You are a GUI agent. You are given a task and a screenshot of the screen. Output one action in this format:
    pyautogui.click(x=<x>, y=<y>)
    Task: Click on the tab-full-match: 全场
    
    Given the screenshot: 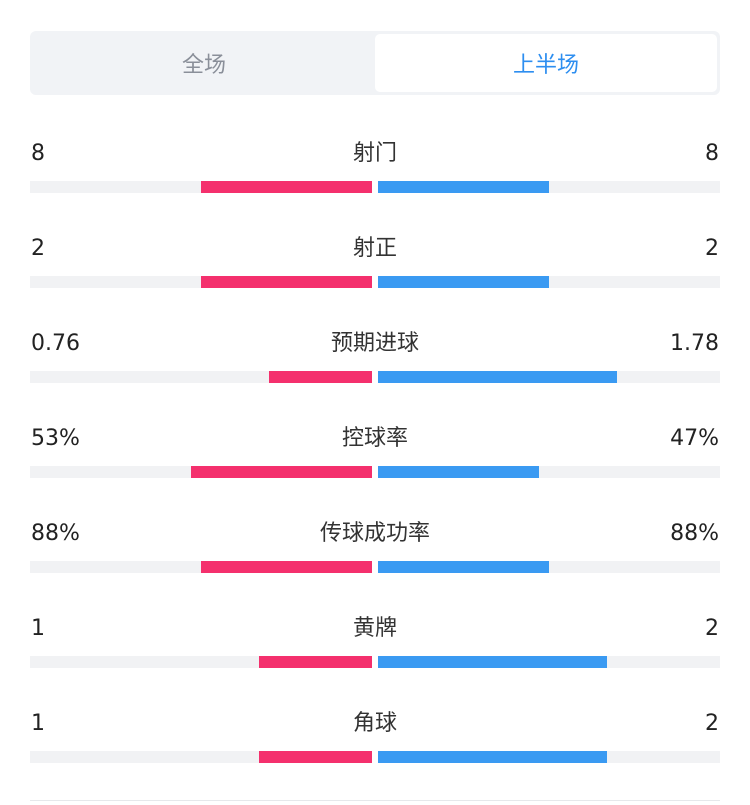 What is the action you would take?
    pyautogui.click(x=203, y=65)
    